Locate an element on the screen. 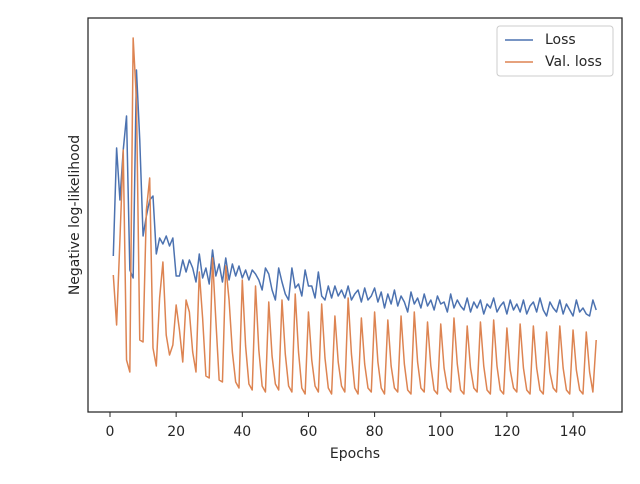  legend-label: Val. loss is located at coordinates (573, 62).